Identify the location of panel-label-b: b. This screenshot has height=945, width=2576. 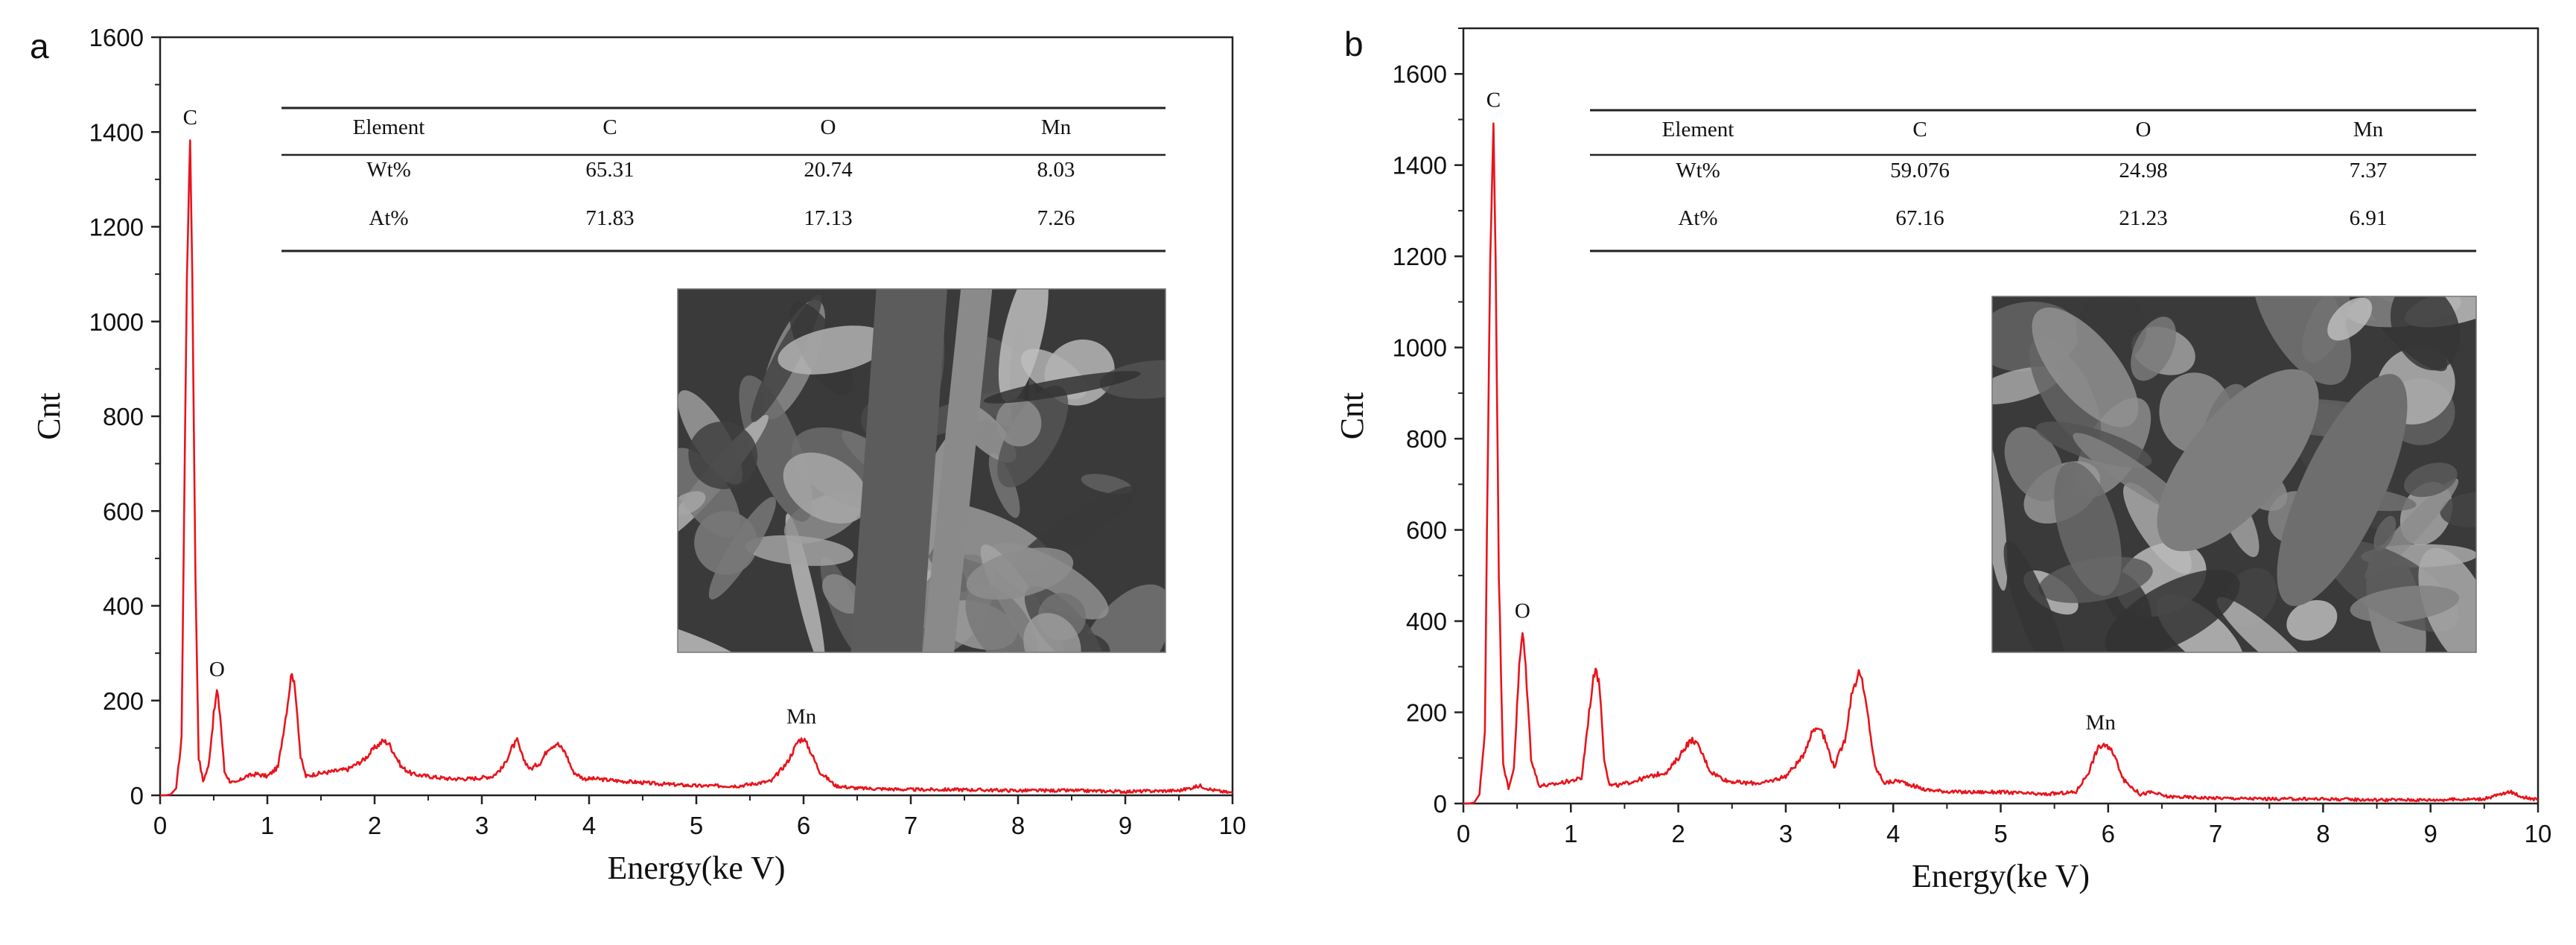
(1354, 44).